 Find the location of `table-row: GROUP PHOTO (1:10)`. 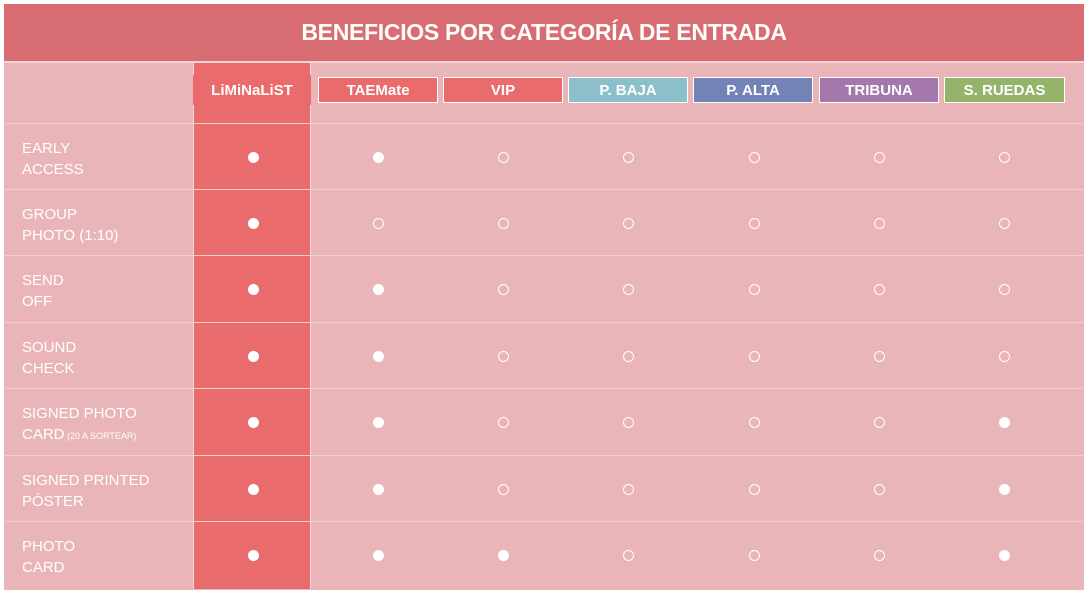

table-row: GROUP PHOTO (1:10) is located at coordinates (544, 222).